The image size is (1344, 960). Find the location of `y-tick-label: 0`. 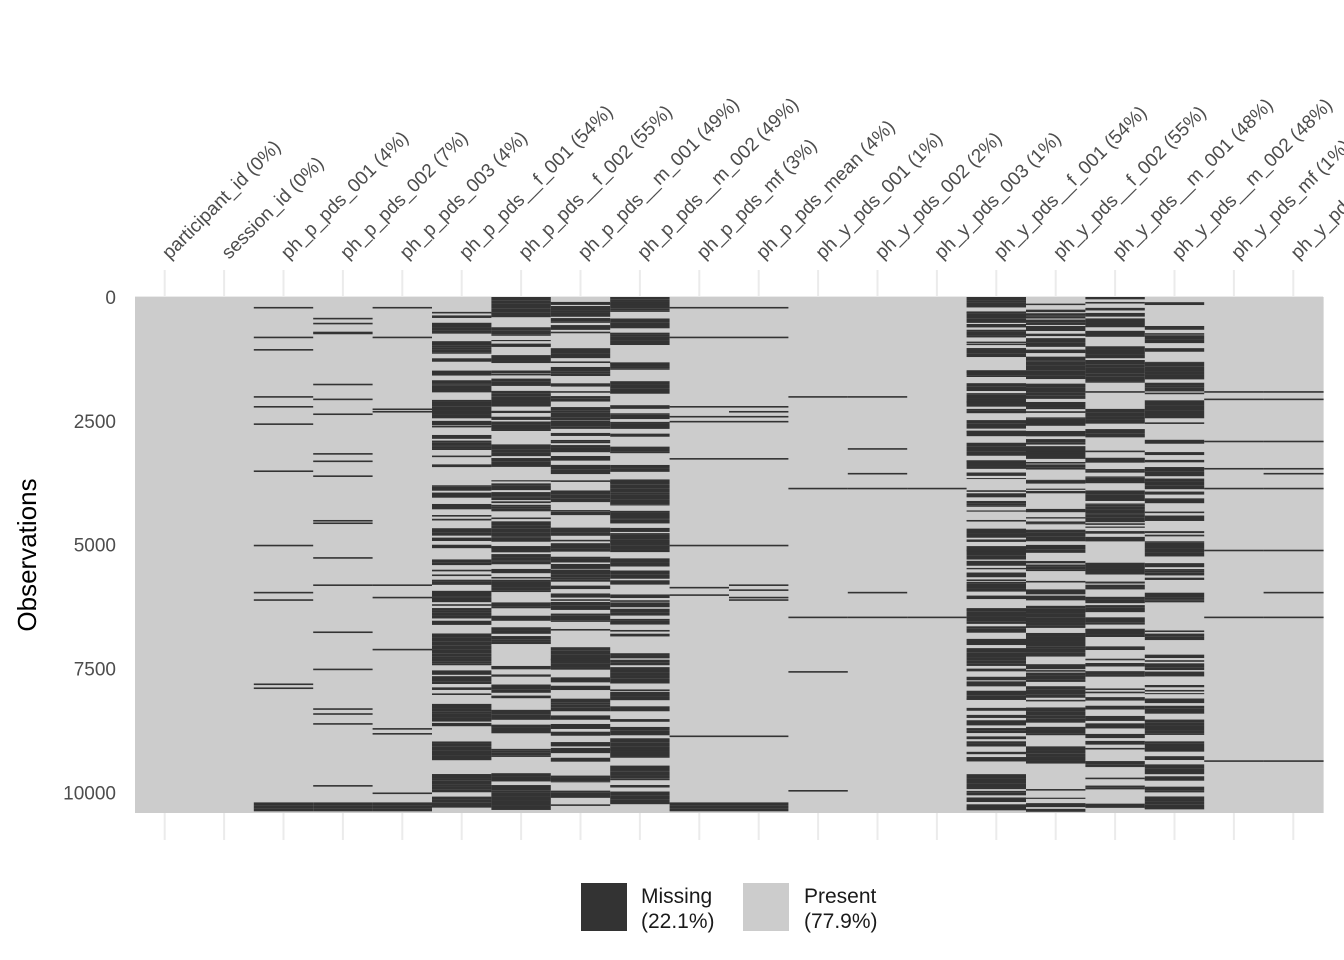

y-tick-label: 0 is located at coordinates (110, 298).